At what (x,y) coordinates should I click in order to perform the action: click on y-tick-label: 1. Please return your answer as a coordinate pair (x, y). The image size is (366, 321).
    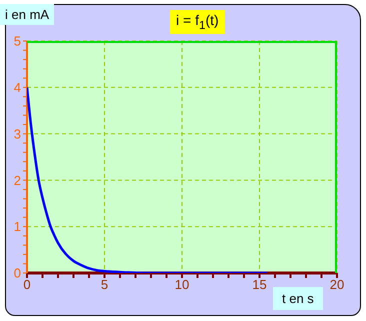
    Looking at the image, I should click on (17, 226).